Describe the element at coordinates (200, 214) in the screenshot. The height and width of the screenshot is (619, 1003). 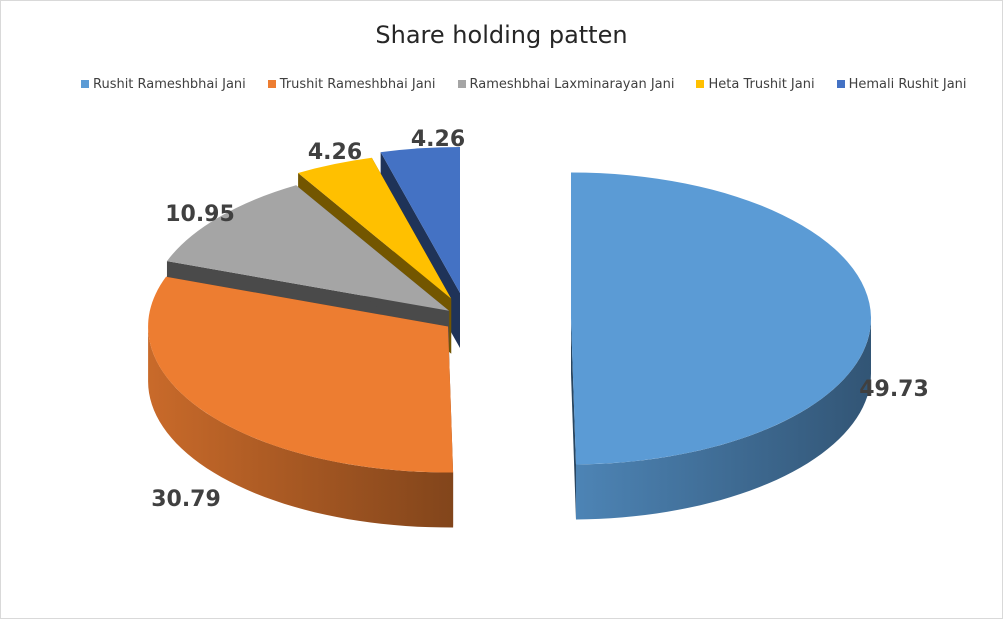
I see `data-label-rameshbhai-laxminarayan-jani: 10.95` at that location.